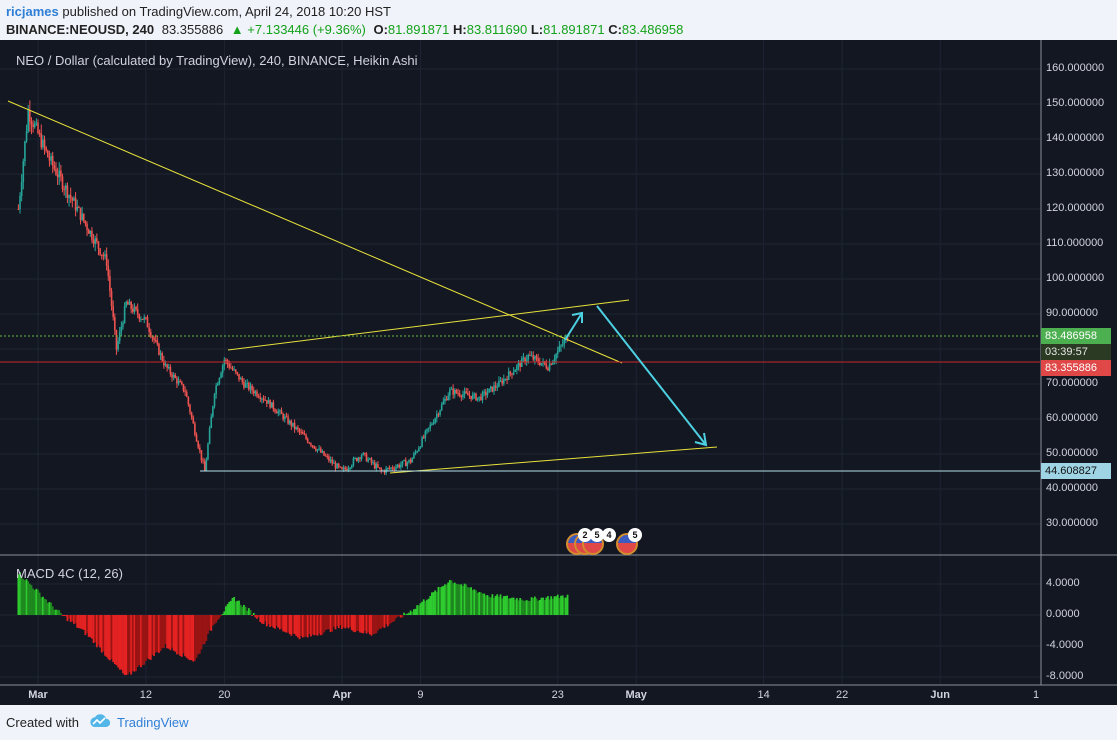  What do you see at coordinates (635, 535) in the screenshot?
I see `event-count-badge: 5` at bounding box center [635, 535].